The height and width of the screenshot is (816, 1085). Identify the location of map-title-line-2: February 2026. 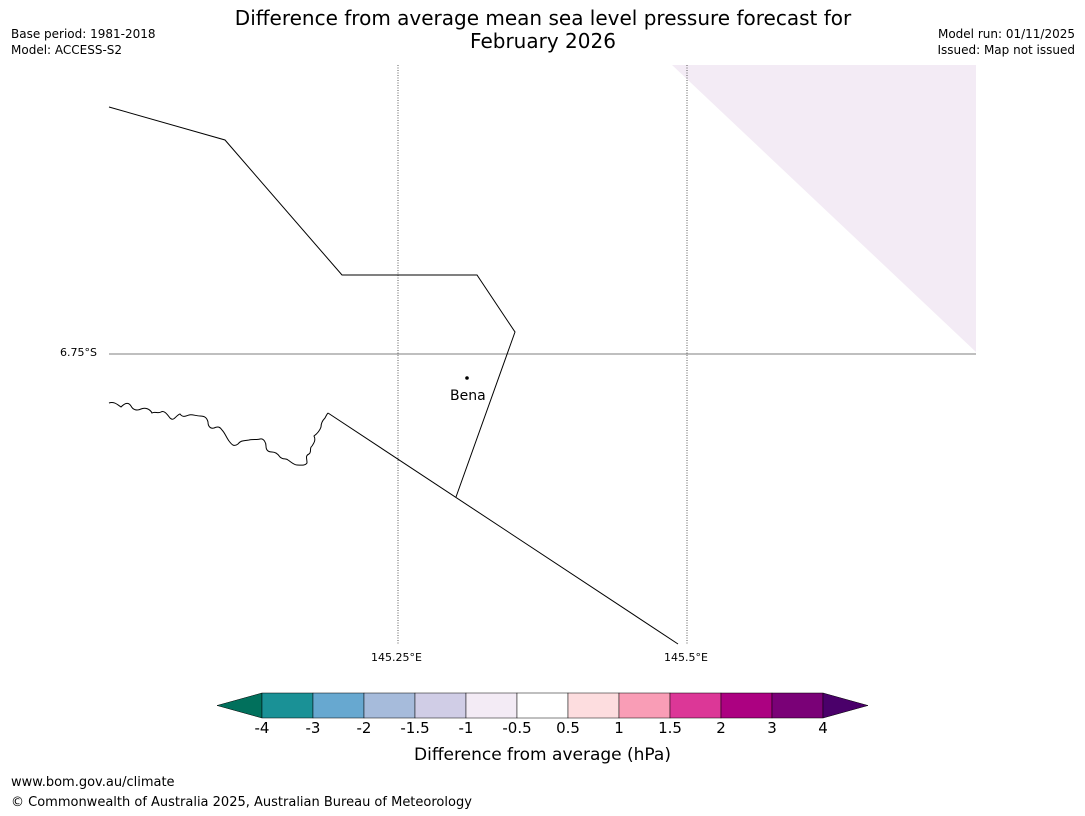
(543, 41).